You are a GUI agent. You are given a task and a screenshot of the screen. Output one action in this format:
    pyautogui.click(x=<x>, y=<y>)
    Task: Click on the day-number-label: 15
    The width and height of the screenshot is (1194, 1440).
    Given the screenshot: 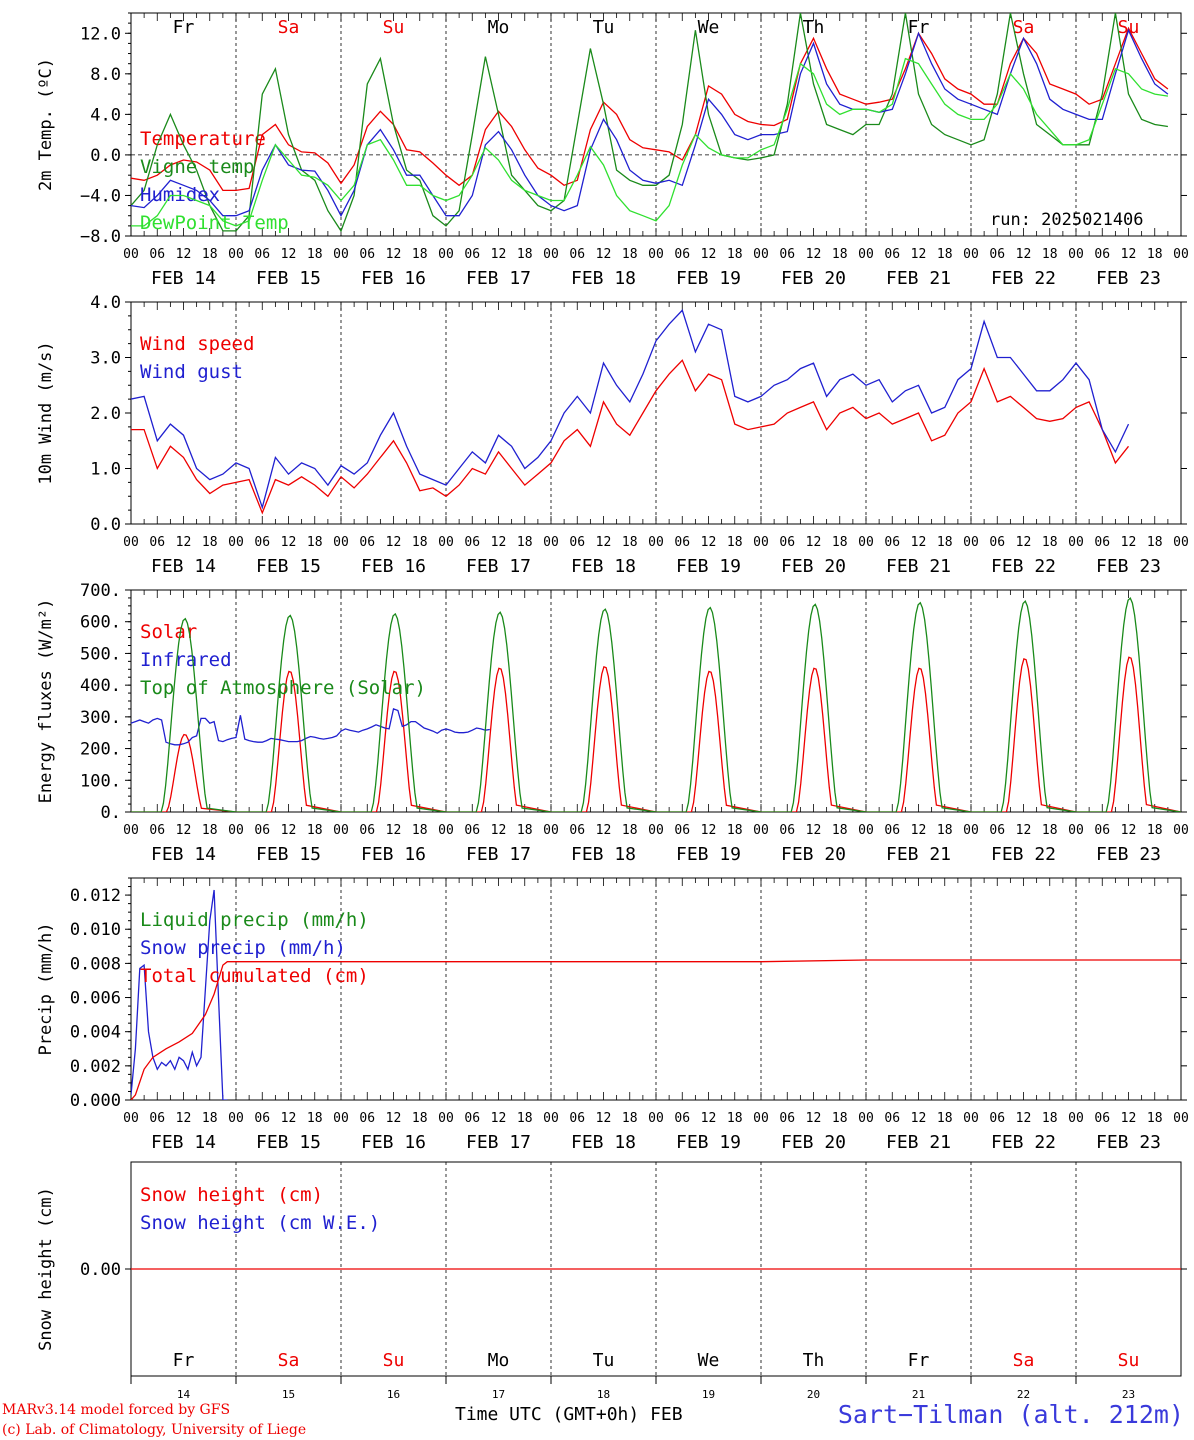 What is the action you would take?
    pyautogui.click(x=288, y=1394)
    